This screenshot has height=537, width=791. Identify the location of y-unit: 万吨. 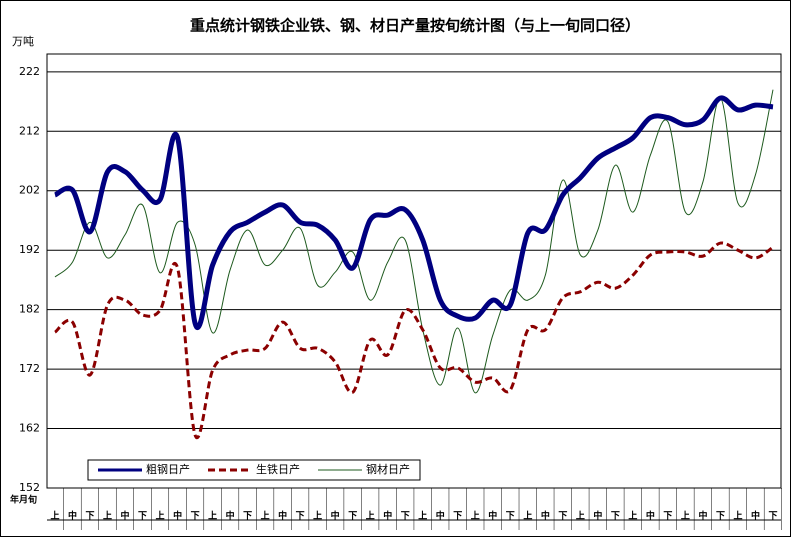
(23, 41).